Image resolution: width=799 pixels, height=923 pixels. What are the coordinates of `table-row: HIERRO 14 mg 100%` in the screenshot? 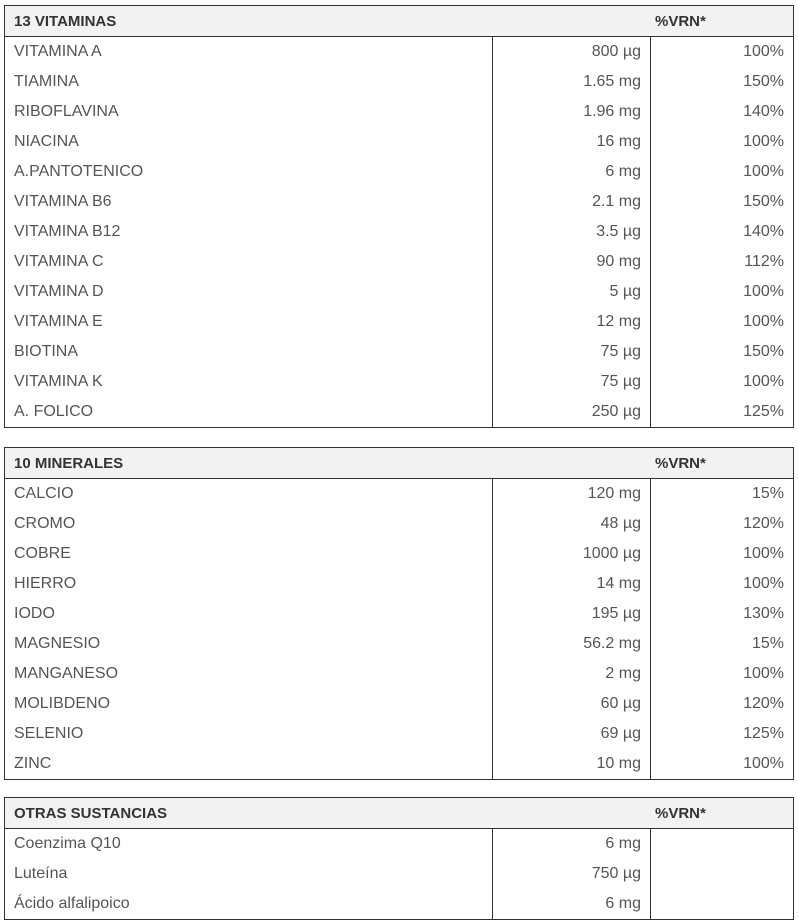 It's located at (399, 584).